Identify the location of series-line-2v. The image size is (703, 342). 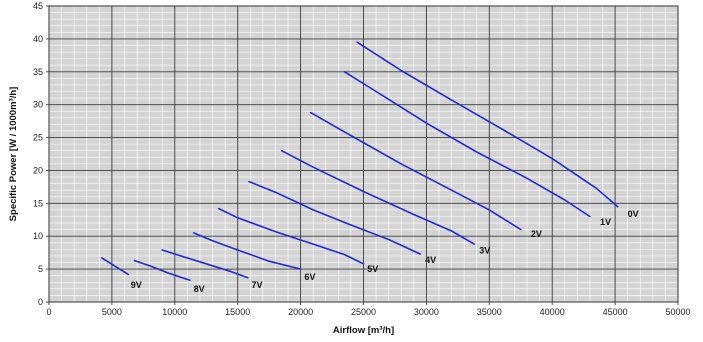
(415, 171).